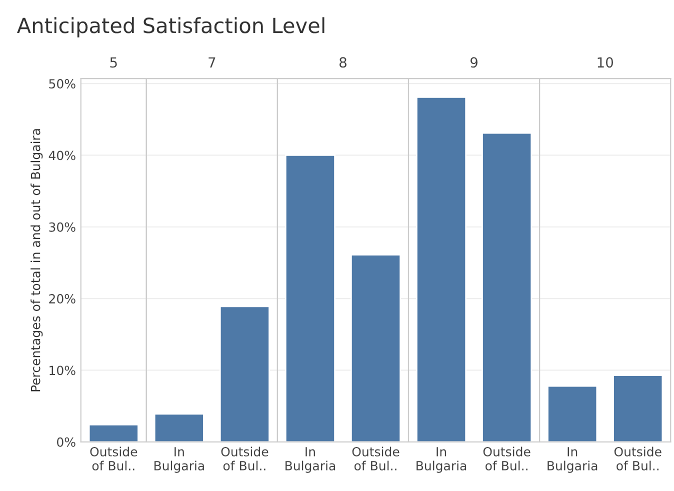 Image resolution: width=674 pixels, height=491 pixels. I want to click on y-tick-label: 50%, so click(62, 84).